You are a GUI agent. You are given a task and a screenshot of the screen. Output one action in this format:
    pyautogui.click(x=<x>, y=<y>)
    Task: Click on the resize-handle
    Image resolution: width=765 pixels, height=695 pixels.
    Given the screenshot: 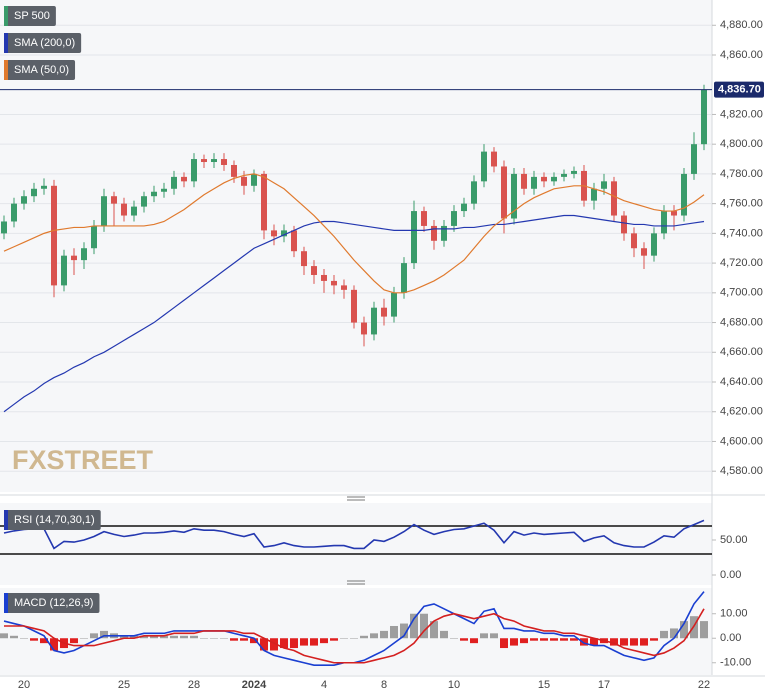 What is the action you would take?
    pyautogui.click(x=356, y=540)
    